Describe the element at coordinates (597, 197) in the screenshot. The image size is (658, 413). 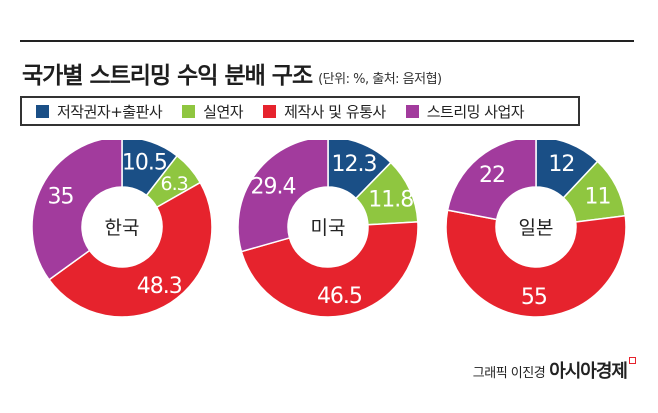
I see `data-label: 11` at that location.